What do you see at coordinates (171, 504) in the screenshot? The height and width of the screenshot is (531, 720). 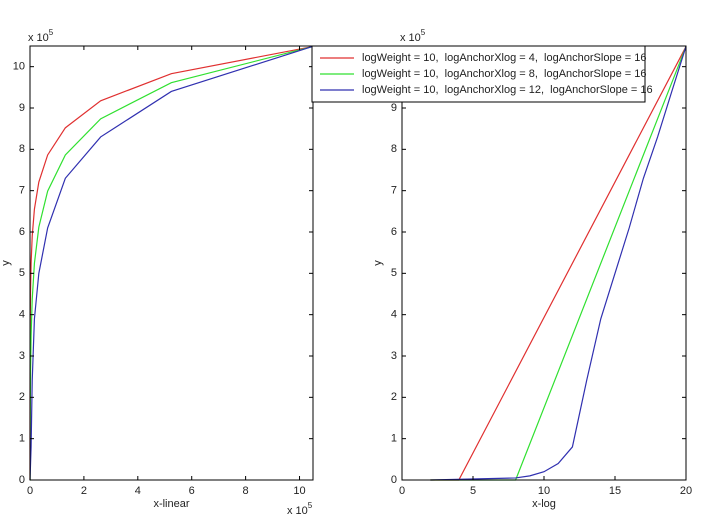 I see `x-axis-label: x-linear` at bounding box center [171, 504].